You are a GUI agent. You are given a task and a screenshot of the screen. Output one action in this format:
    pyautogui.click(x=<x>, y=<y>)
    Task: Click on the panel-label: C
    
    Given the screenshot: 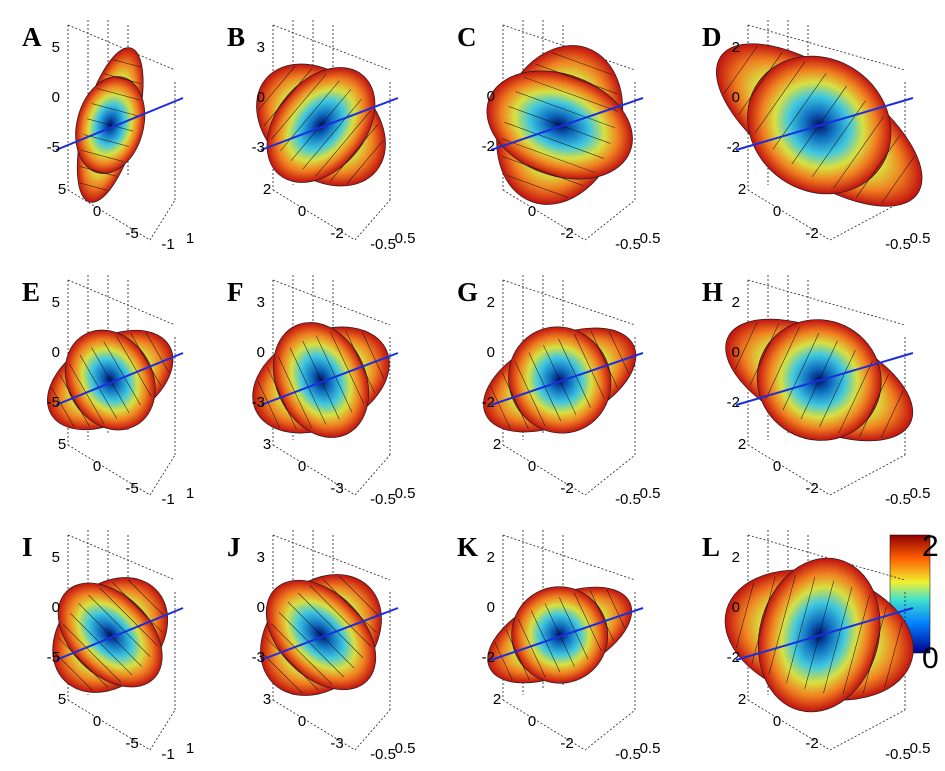 What is the action you would take?
    pyautogui.click(x=467, y=37)
    